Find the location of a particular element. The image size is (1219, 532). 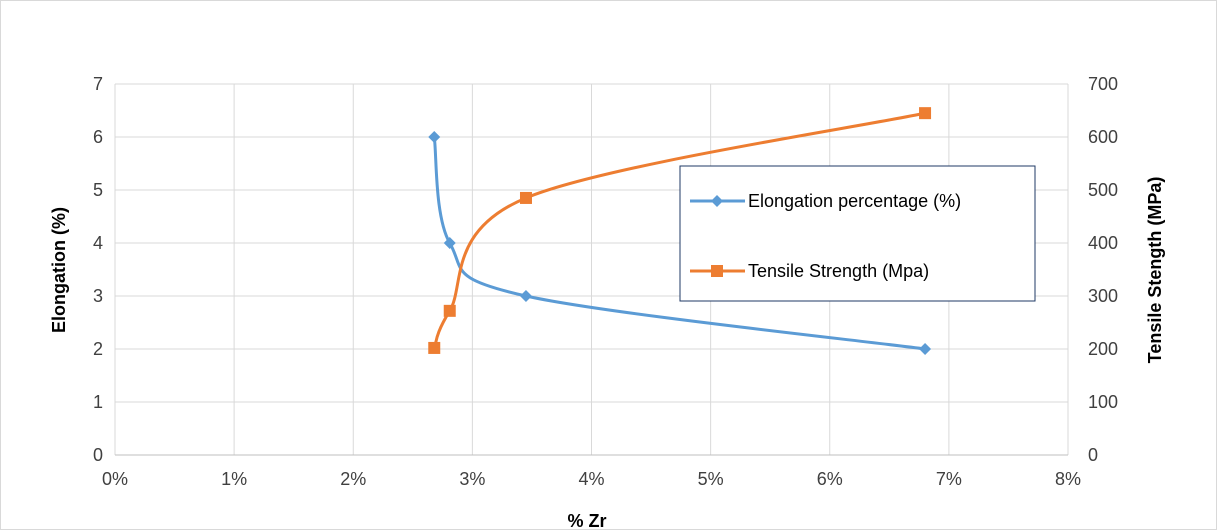

y-tick-label: 2 is located at coordinates (98, 349).